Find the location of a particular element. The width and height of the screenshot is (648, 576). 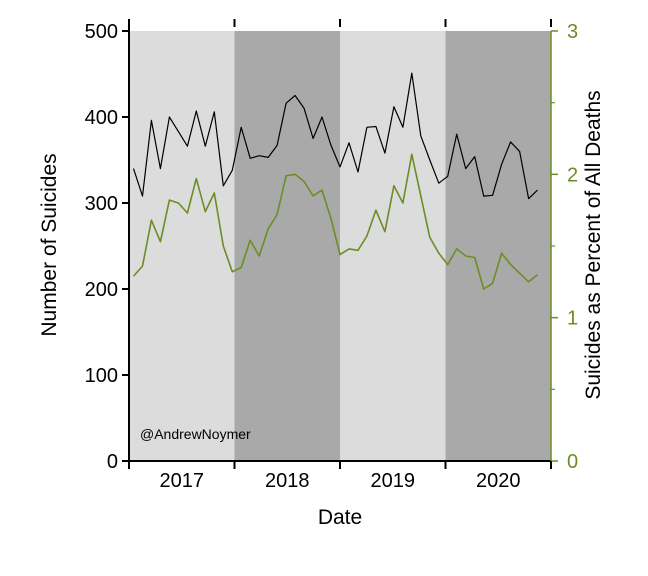

y2-tick-label-2: 2 is located at coordinates (572, 175).